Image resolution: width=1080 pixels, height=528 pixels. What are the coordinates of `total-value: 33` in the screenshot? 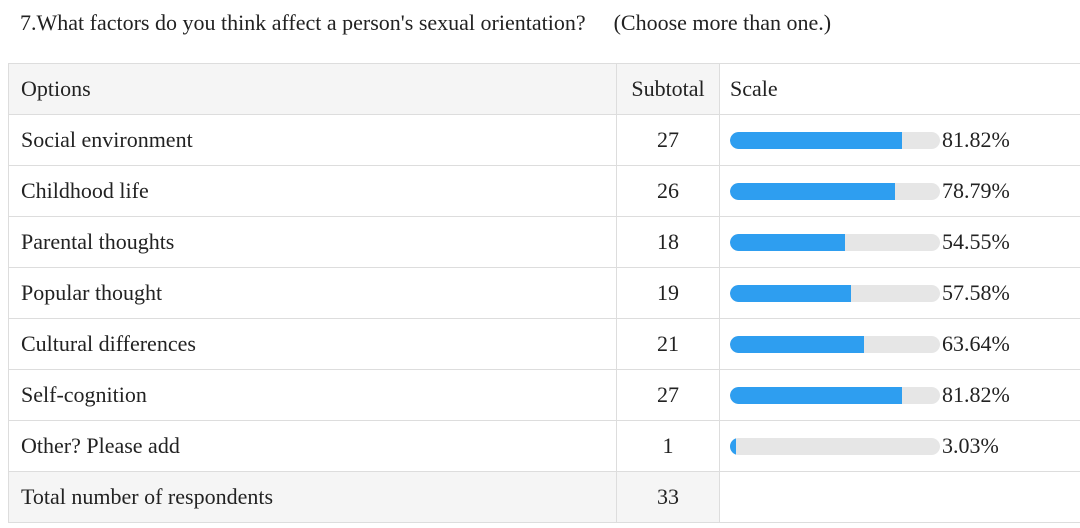 It's located at (668, 497).